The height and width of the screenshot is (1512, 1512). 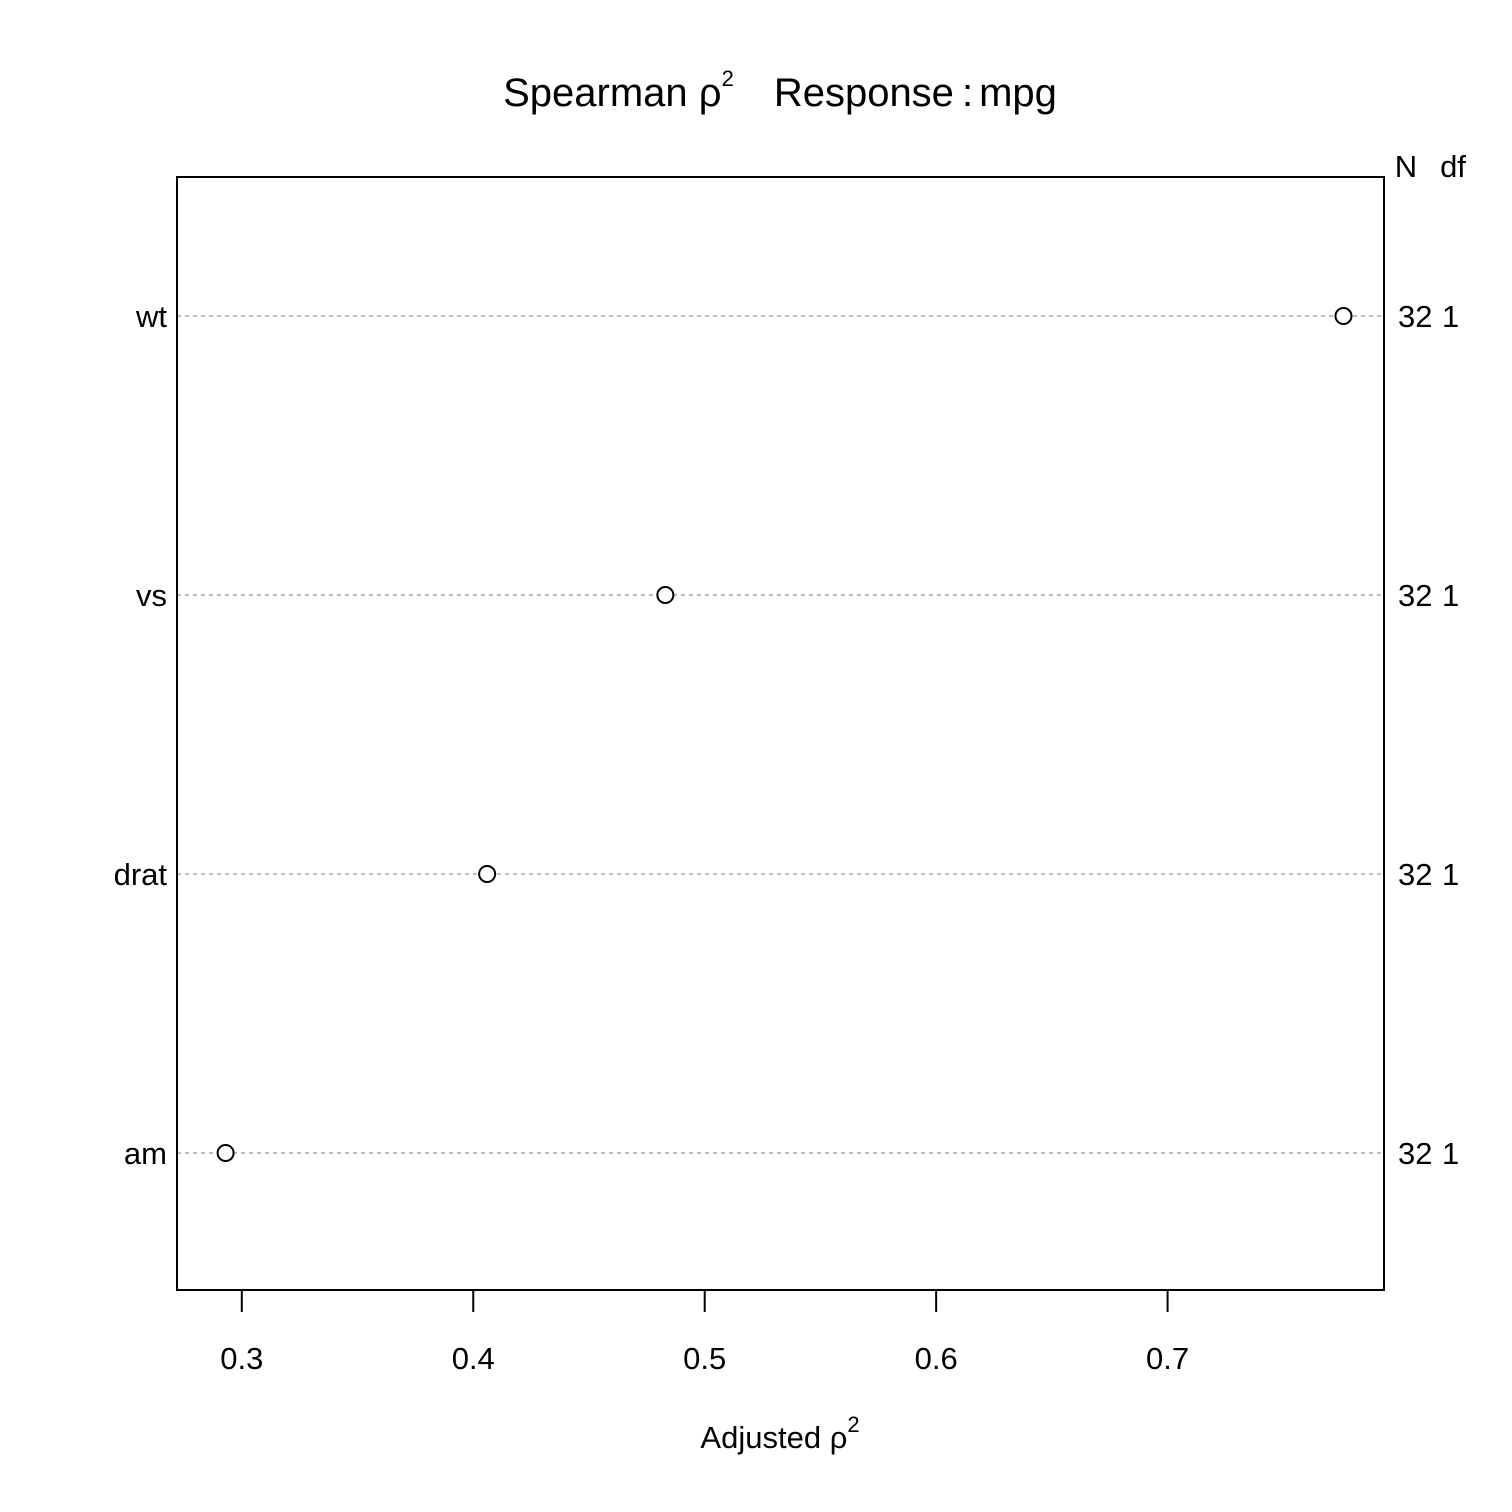 I want to click on title-prefix: Spearman, so click(x=601, y=93).